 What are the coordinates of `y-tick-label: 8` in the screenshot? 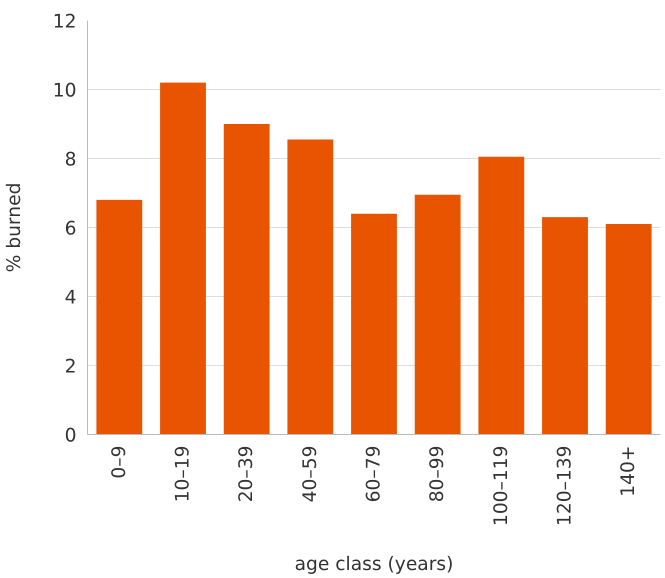 It's located at (70, 160).